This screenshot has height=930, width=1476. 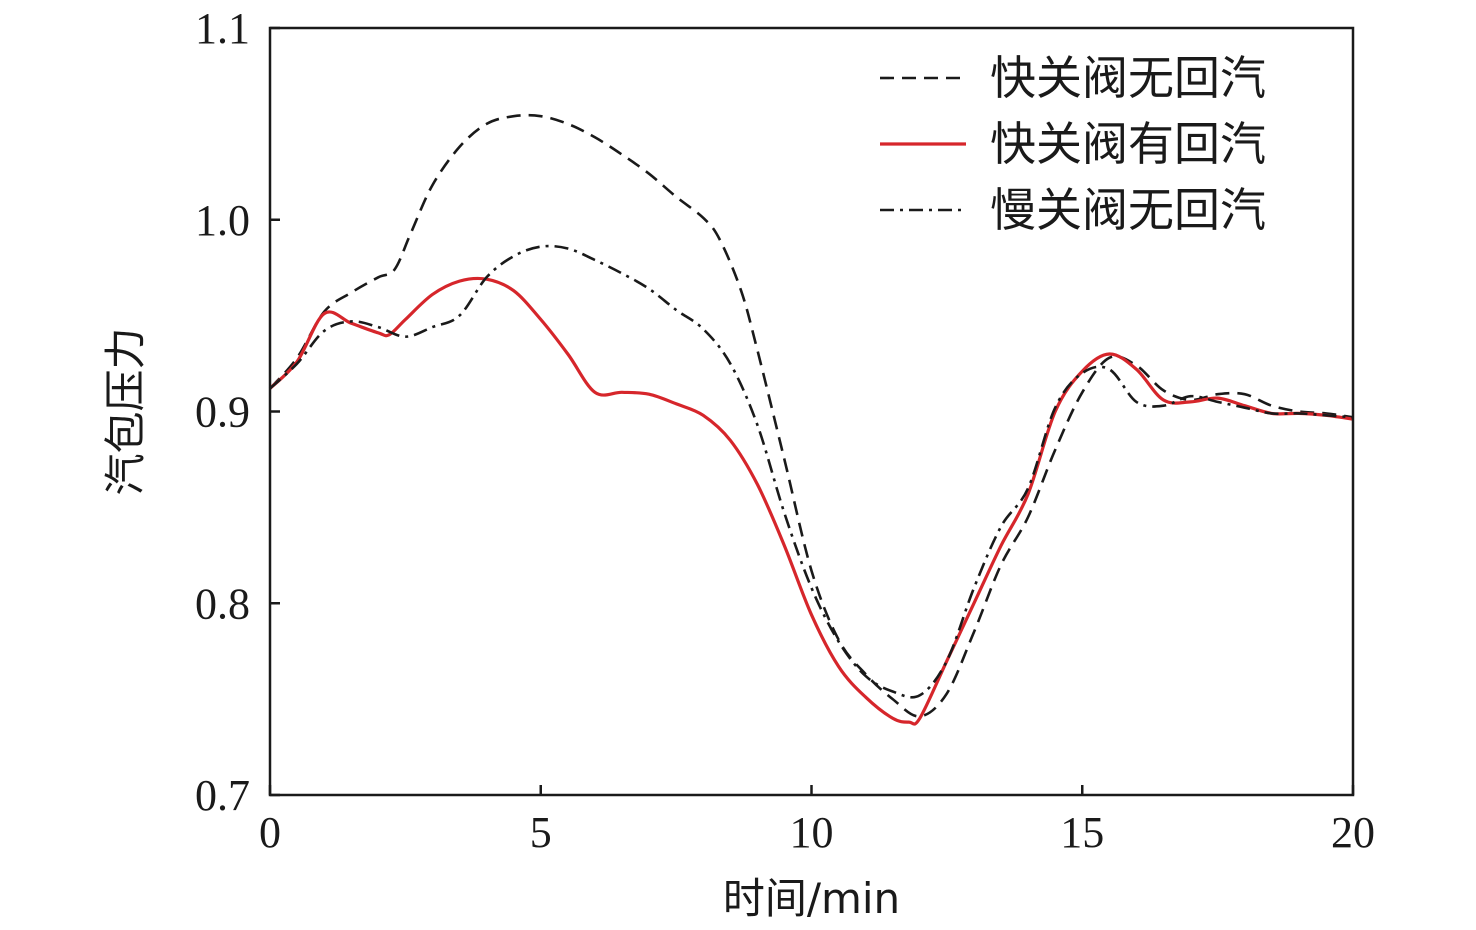 I want to click on legend-label-1: 快关阀无回汽, so click(x=1128, y=78).